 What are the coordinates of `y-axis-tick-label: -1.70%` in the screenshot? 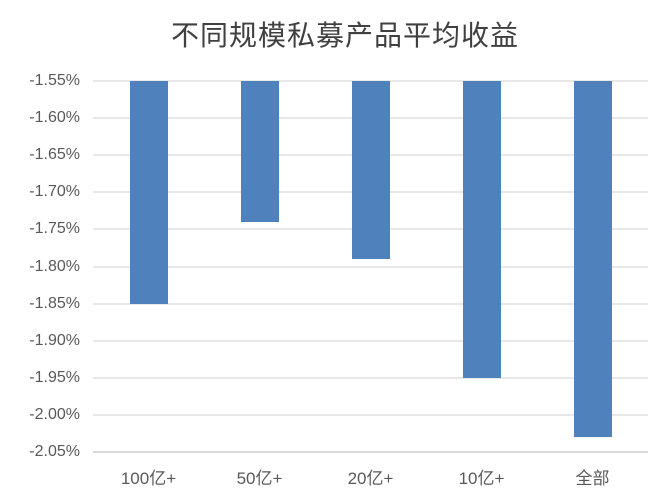 It's located at (54, 192).